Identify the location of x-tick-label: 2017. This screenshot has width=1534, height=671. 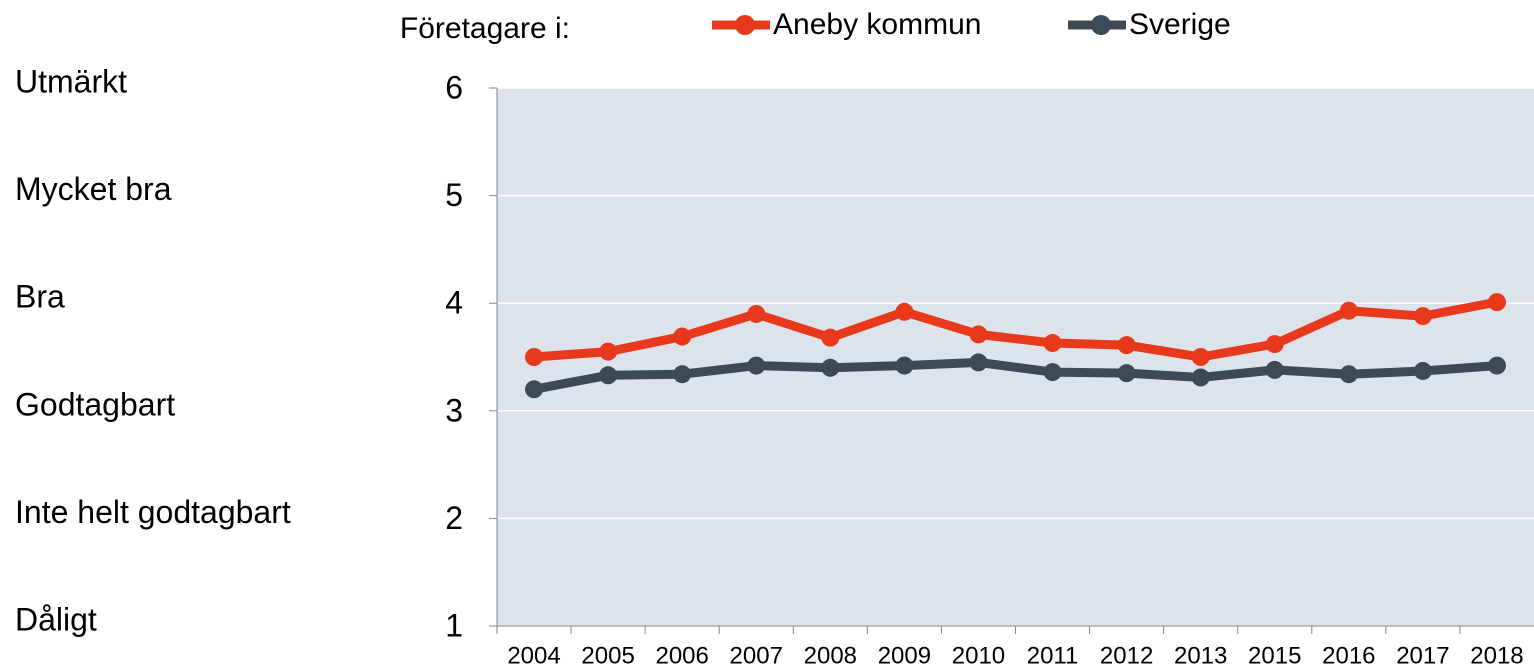
(1422, 655).